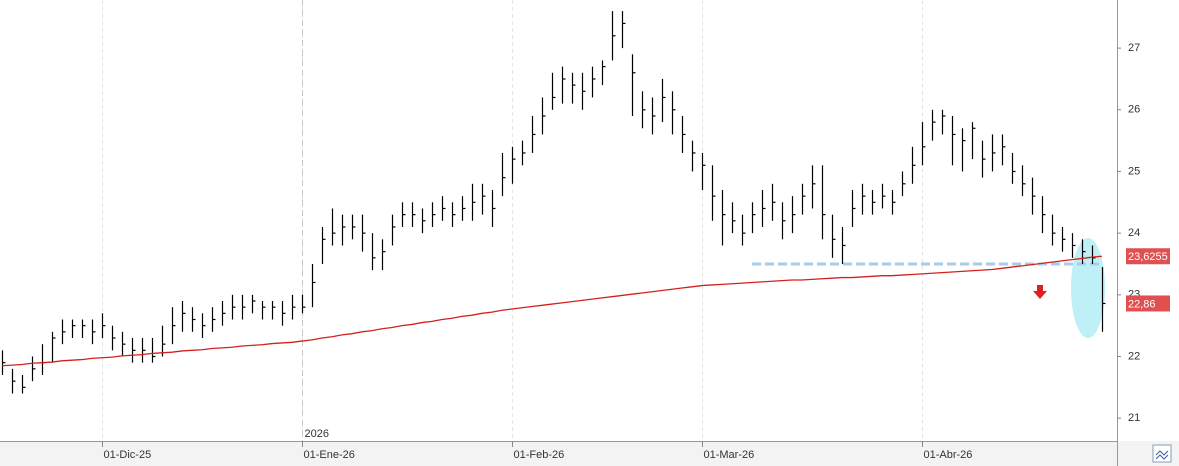 The image size is (1179, 466). Describe the element at coordinates (1134, 48) in the screenshot. I see `y-tick-label: 27` at that location.